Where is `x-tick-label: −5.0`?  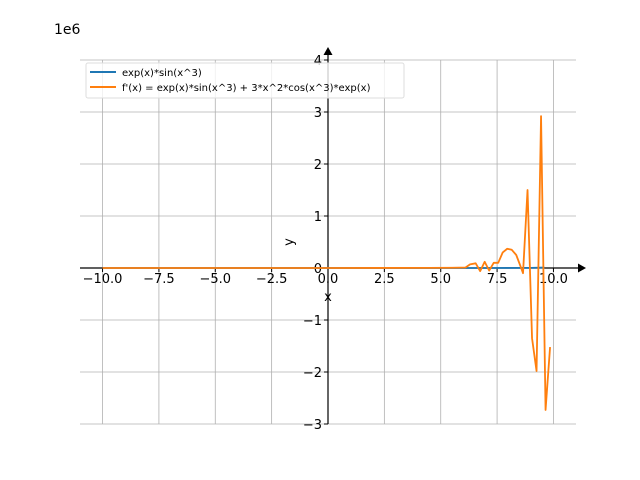
x-tick-label: −5.0 is located at coordinates (215, 279).